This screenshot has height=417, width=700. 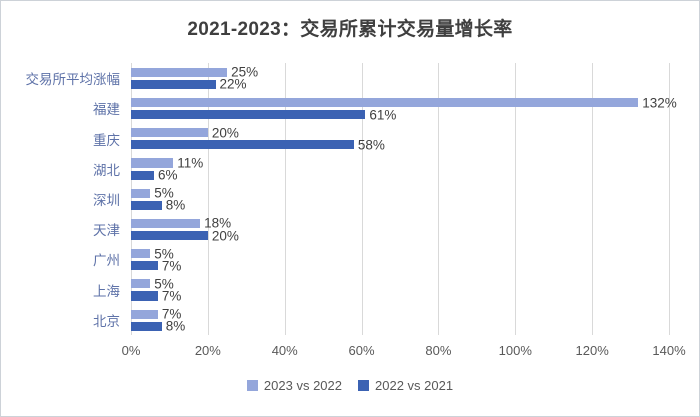 What do you see at coordinates (400, 199) in the screenshot?
I see `bar-group: 5% 8%` at bounding box center [400, 199].